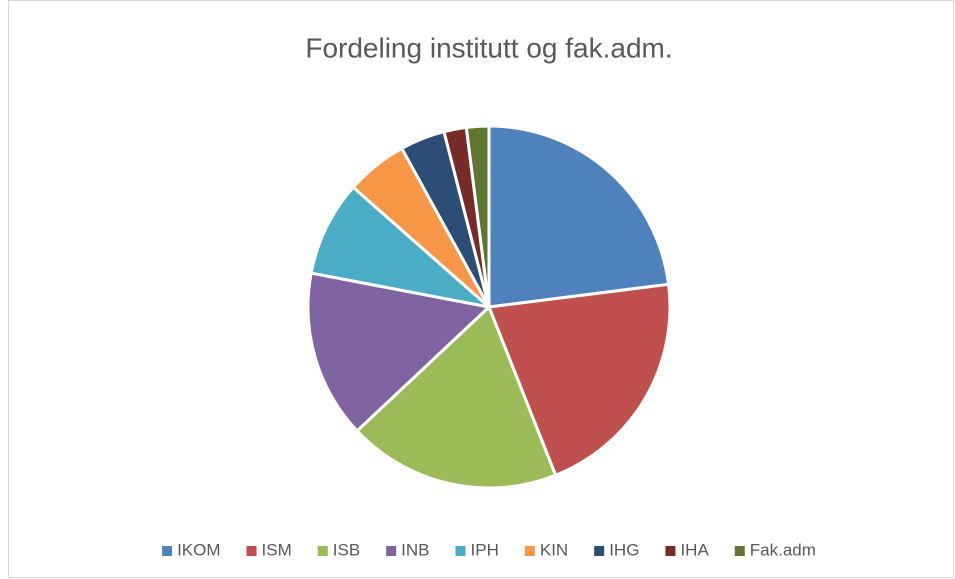 The width and height of the screenshot is (955, 579). Describe the element at coordinates (277, 549) in the screenshot. I see `legend-label: ISM` at that location.